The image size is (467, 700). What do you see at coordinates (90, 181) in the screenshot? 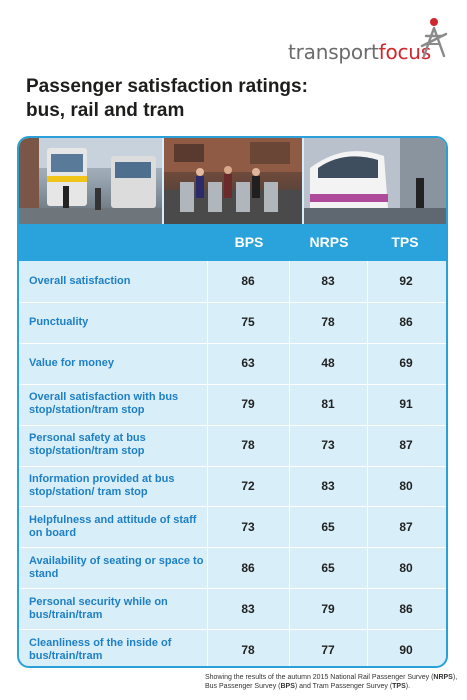
I see `bus-street-photo` at bounding box center [90, 181].